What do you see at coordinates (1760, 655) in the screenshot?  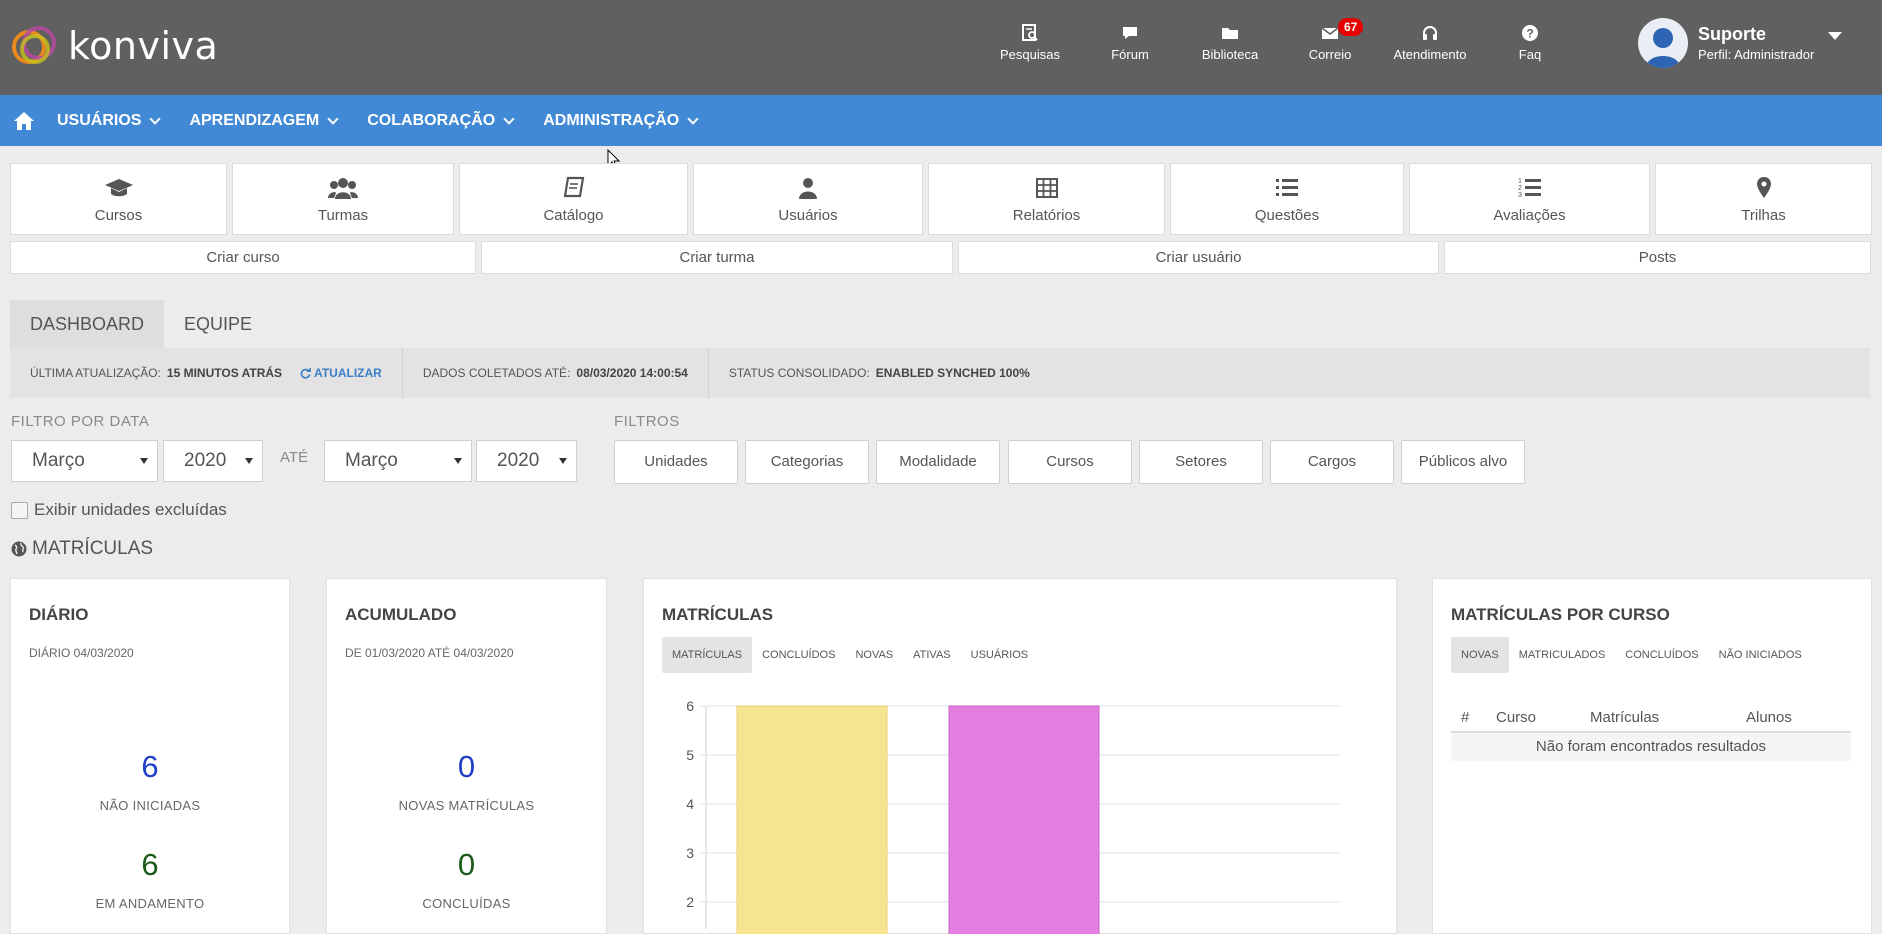 I see `pill-nao-iniciados: NÃO INICIADOS` at bounding box center [1760, 655].